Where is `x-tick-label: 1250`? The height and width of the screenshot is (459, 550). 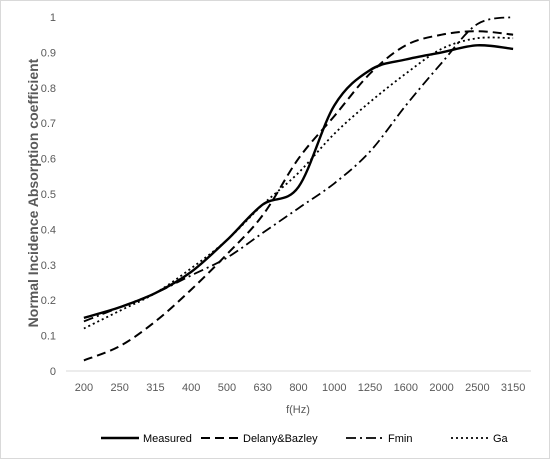 x-tick-label: 1250 is located at coordinates (370, 388).